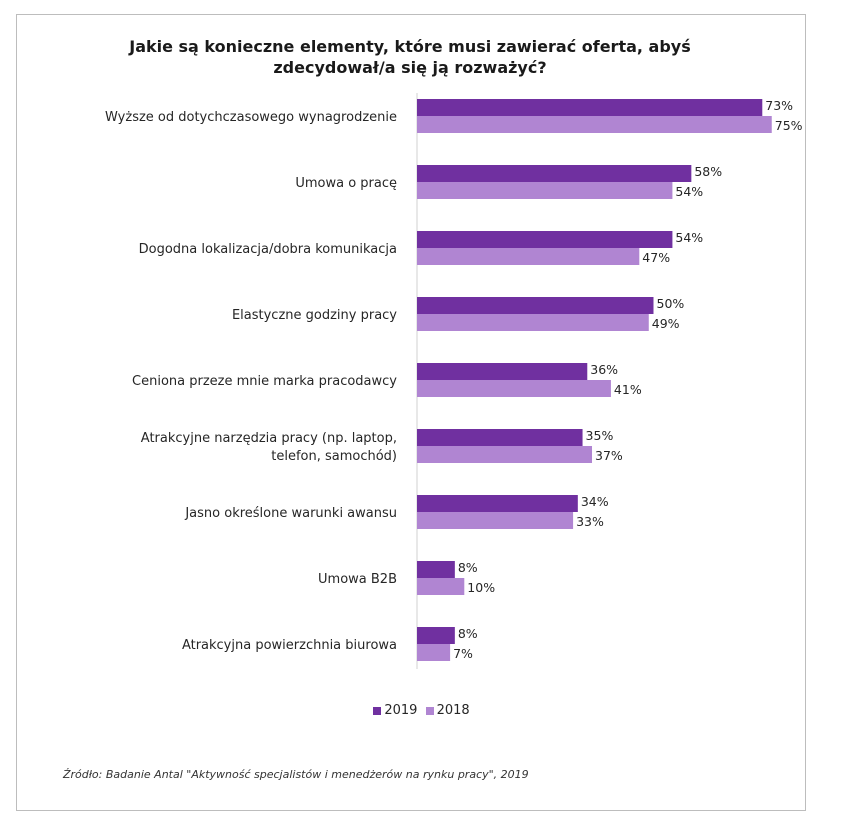 The height and width of the screenshot is (831, 843). I want to click on data-label-2019-6: 34%, so click(595, 501).